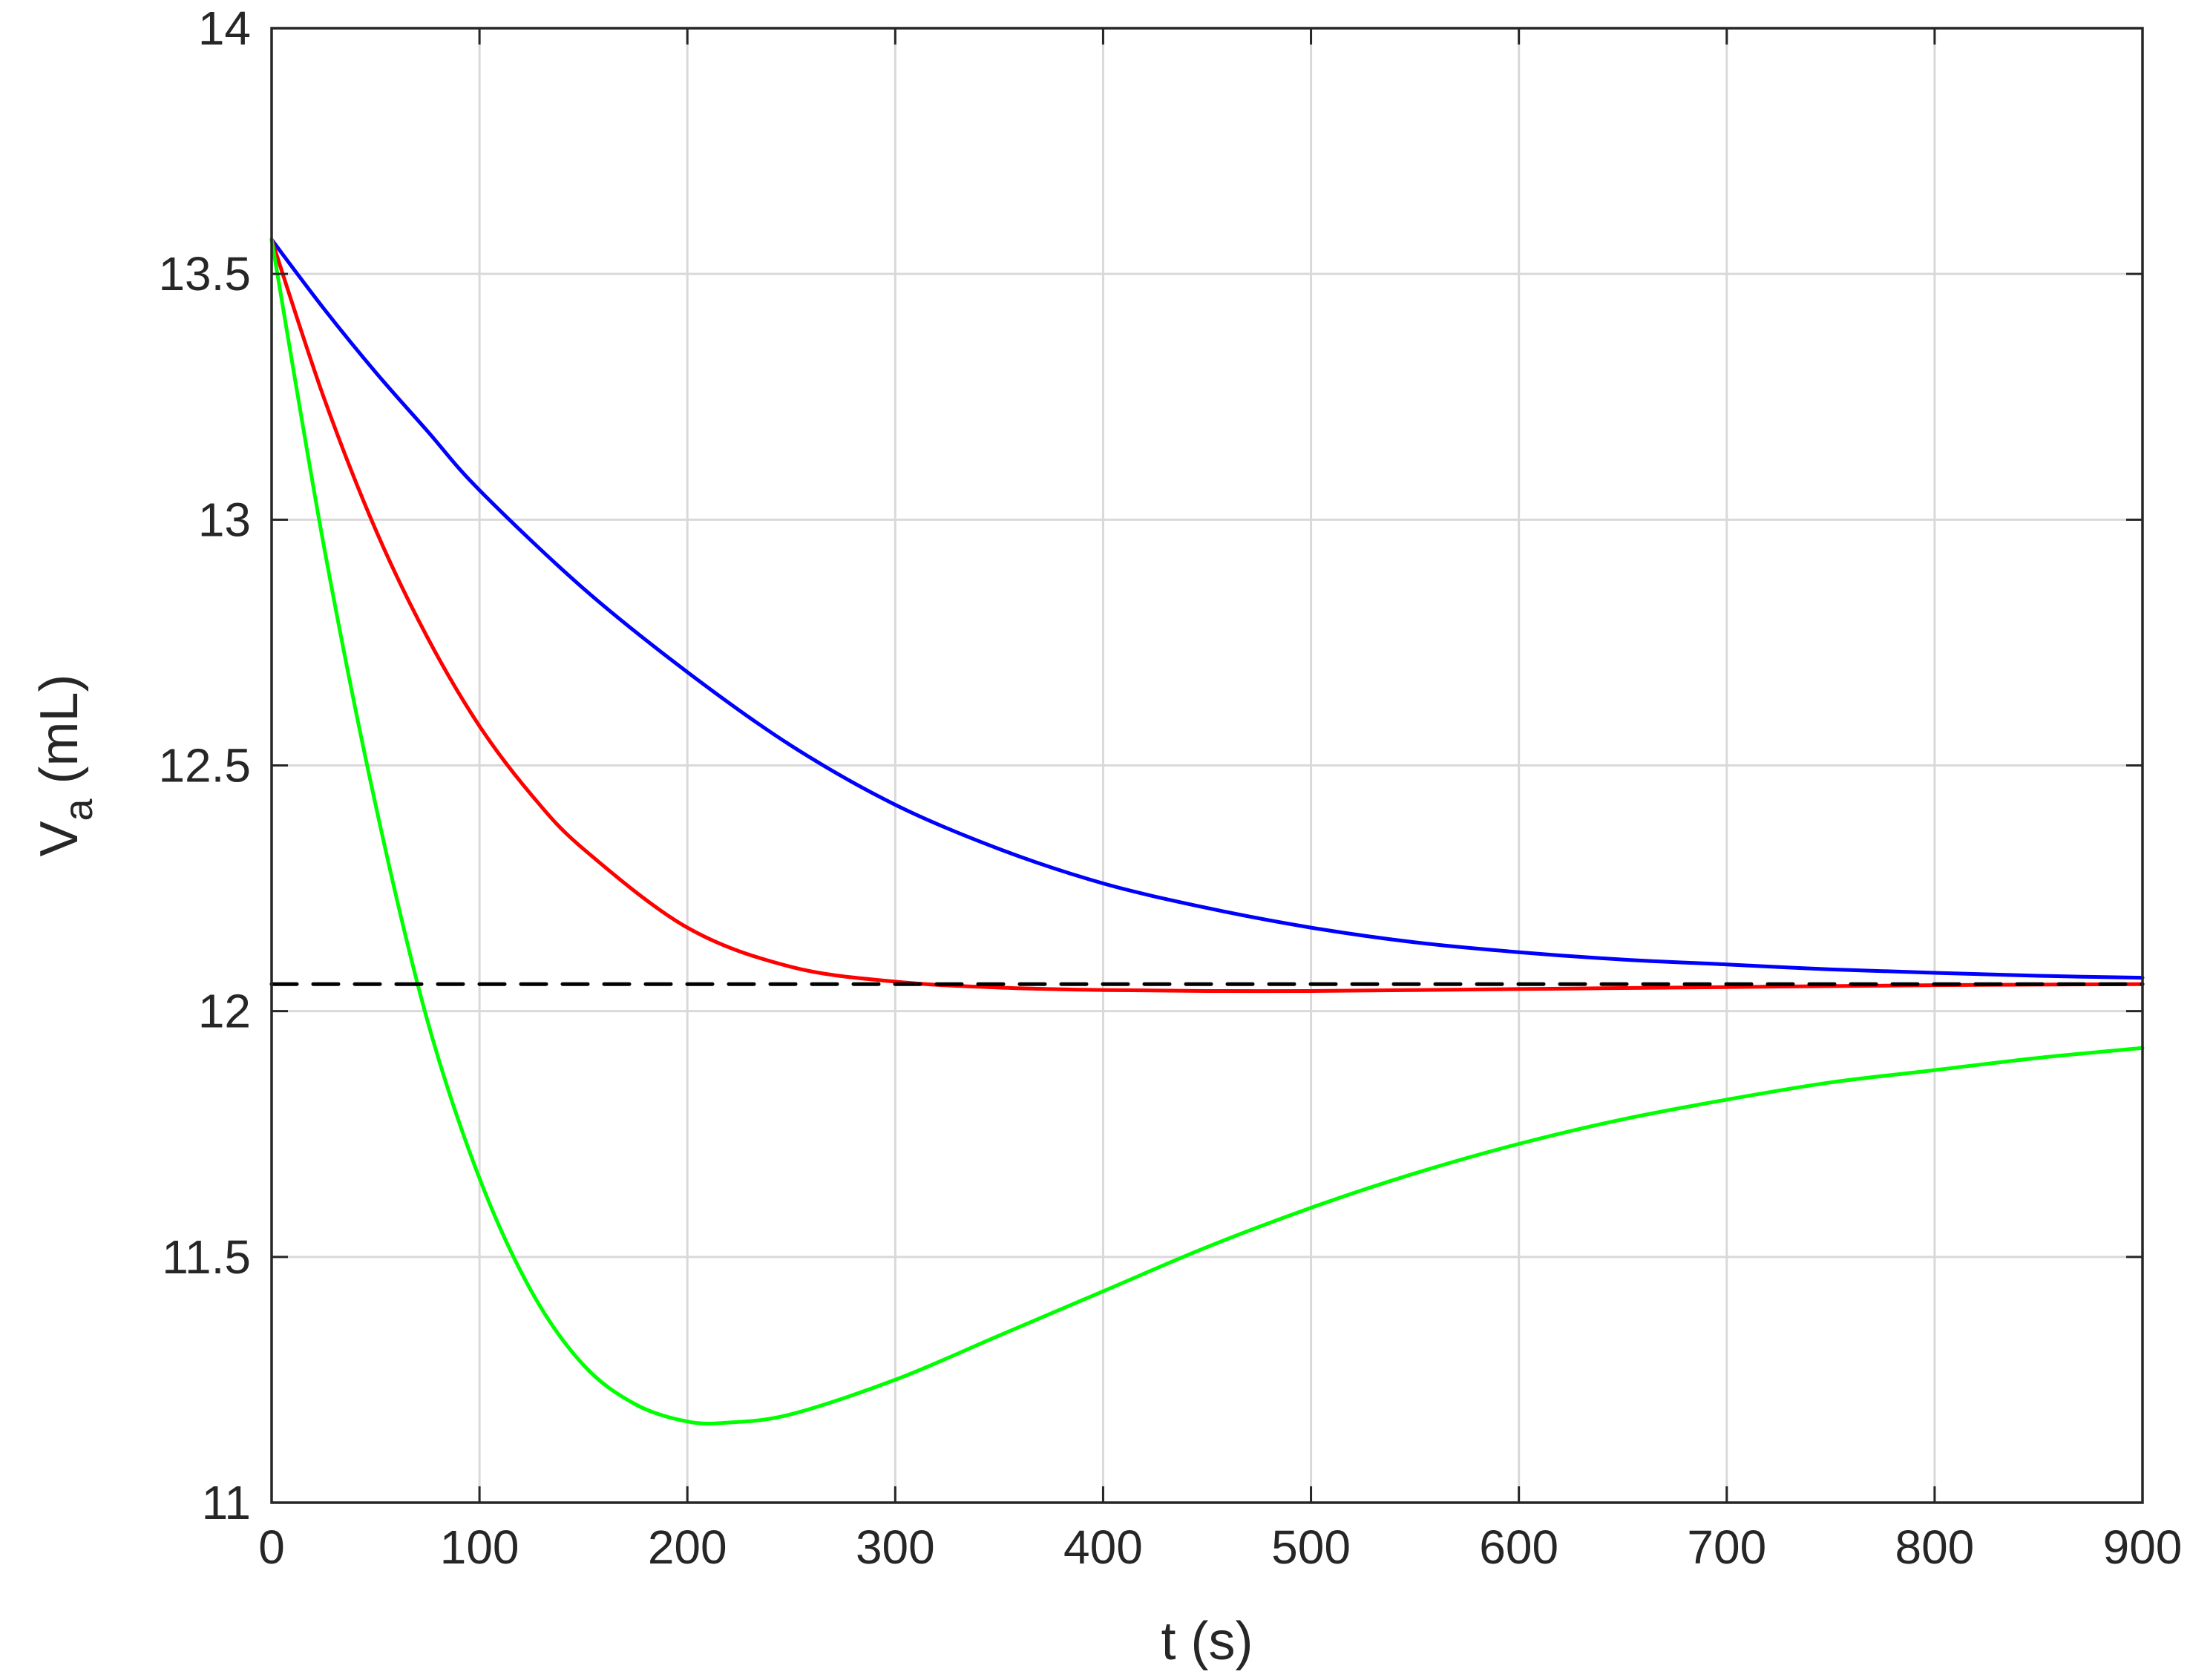  I want to click on x-tick-label: 600, so click(1518, 1547).